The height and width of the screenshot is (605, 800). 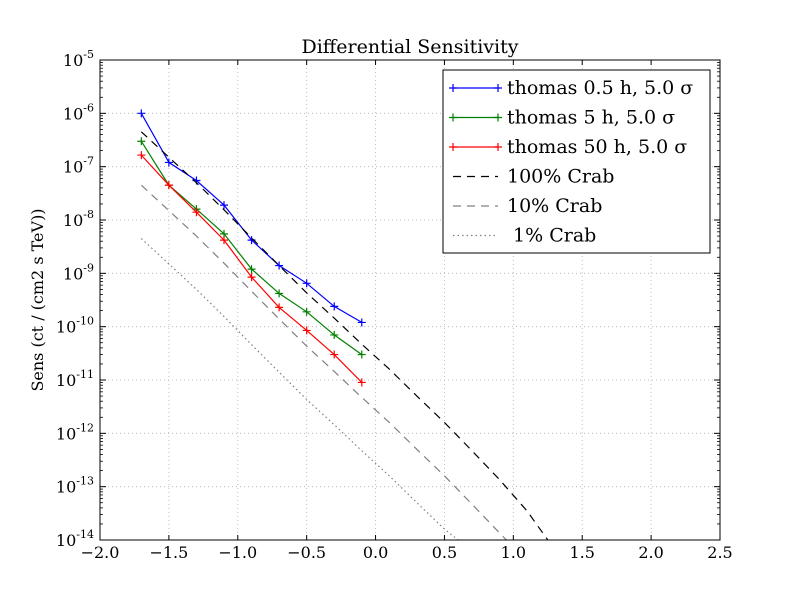 What do you see at coordinates (600, 88) in the screenshot?
I see `legend-label-thomas-0-5-h-5-0: thomas 0.5 h, 5.0 σ` at bounding box center [600, 88].